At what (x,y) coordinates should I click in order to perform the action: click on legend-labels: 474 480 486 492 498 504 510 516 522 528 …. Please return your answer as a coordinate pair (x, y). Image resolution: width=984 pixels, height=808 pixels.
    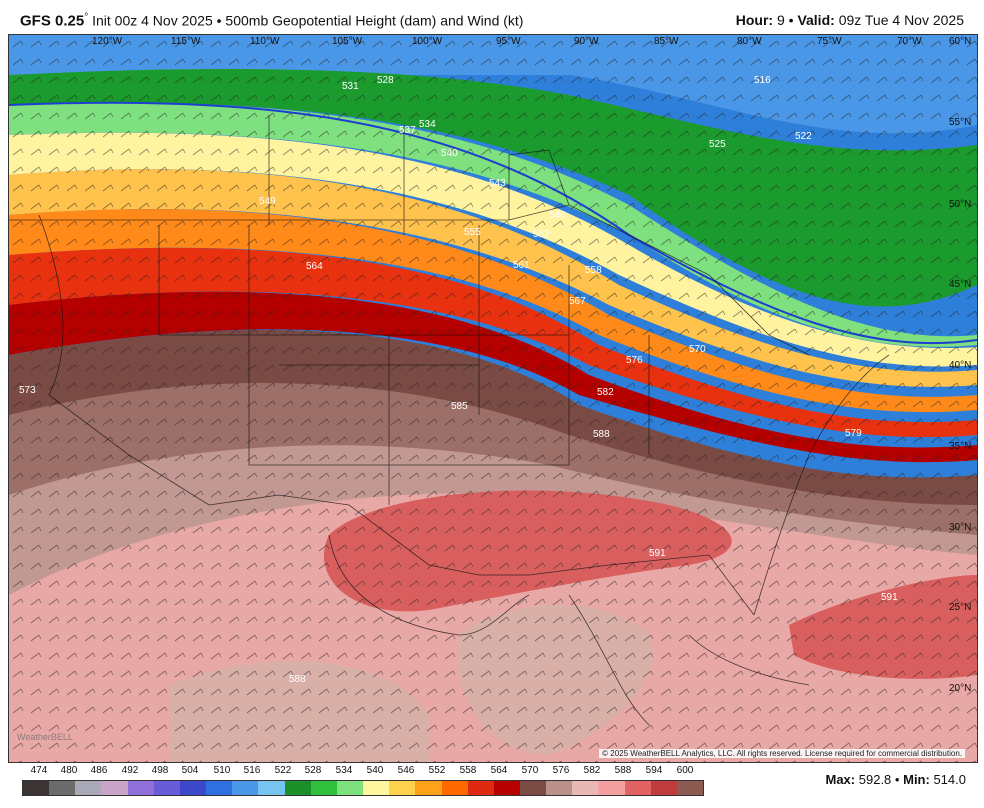
    Looking at the image, I should click on (362, 771).